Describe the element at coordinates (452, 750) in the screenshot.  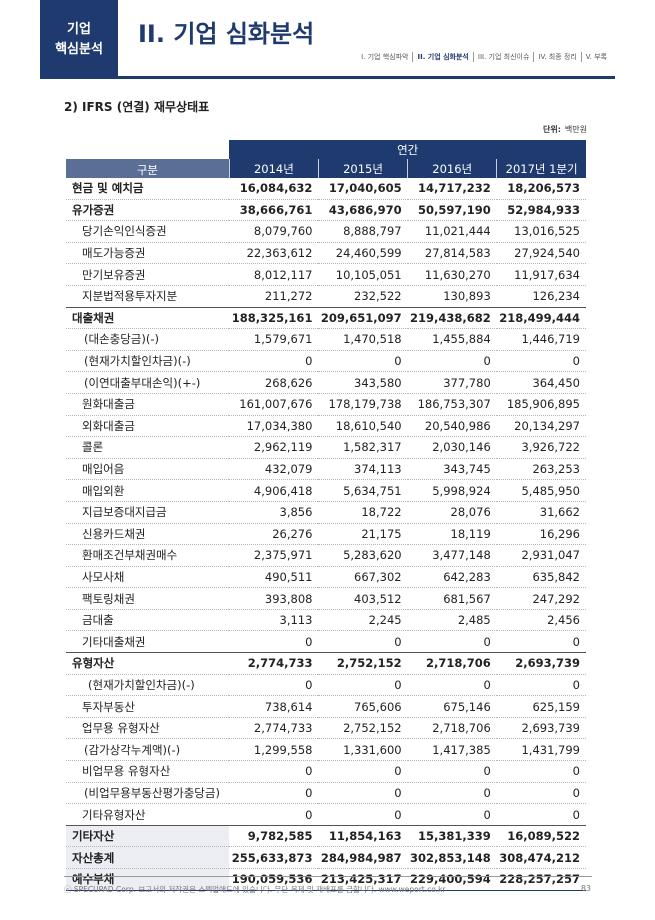
I see `row-value: 1,417,385` at that location.